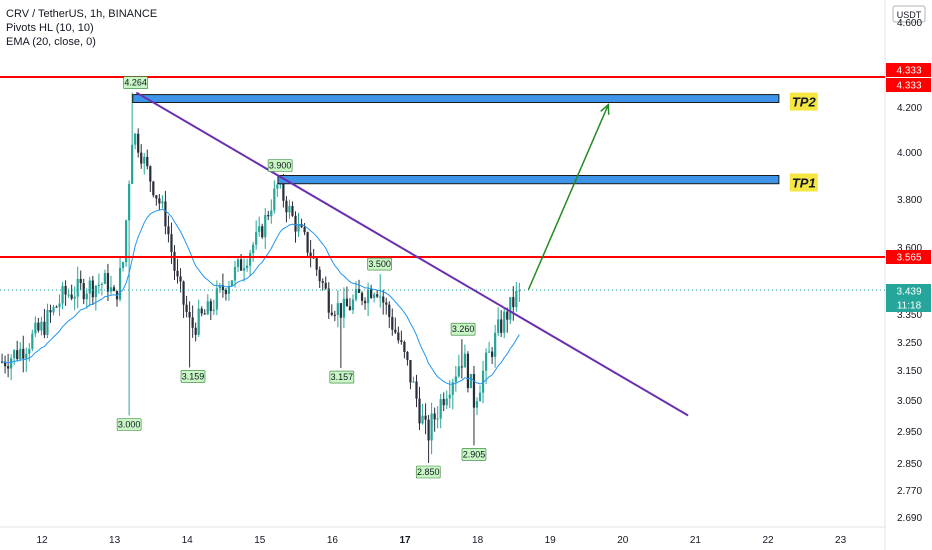 This screenshot has width=932, height=550. Describe the element at coordinates (568, 197) in the screenshot. I see `projection-arrow` at that location.